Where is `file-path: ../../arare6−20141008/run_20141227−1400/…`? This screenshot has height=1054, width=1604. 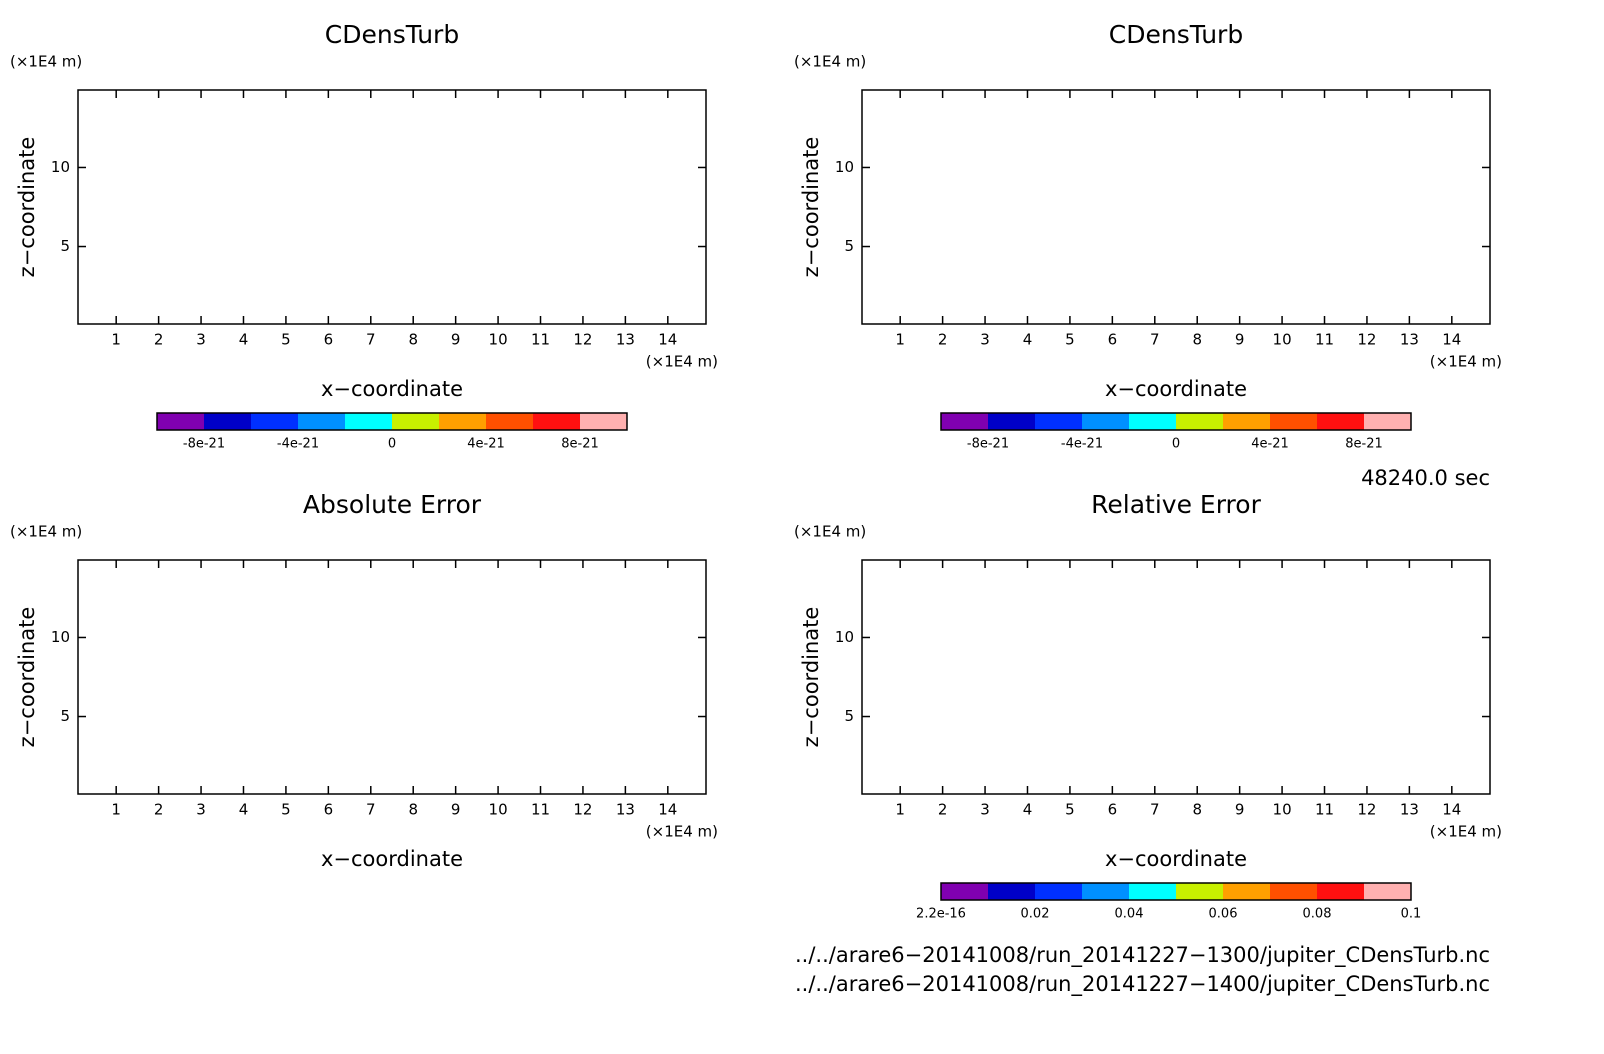 file-path: ../../arare6−20141008/run_20141227−1400/… is located at coordinates (1142, 984).